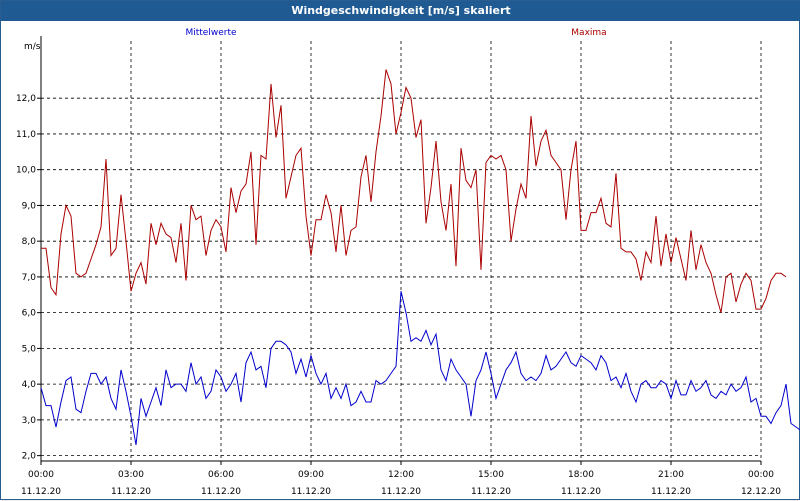  What do you see at coordinates (32, 47) in the screenshot?
I see `y-axis-label: m/s` at bounding box center [32, 47].